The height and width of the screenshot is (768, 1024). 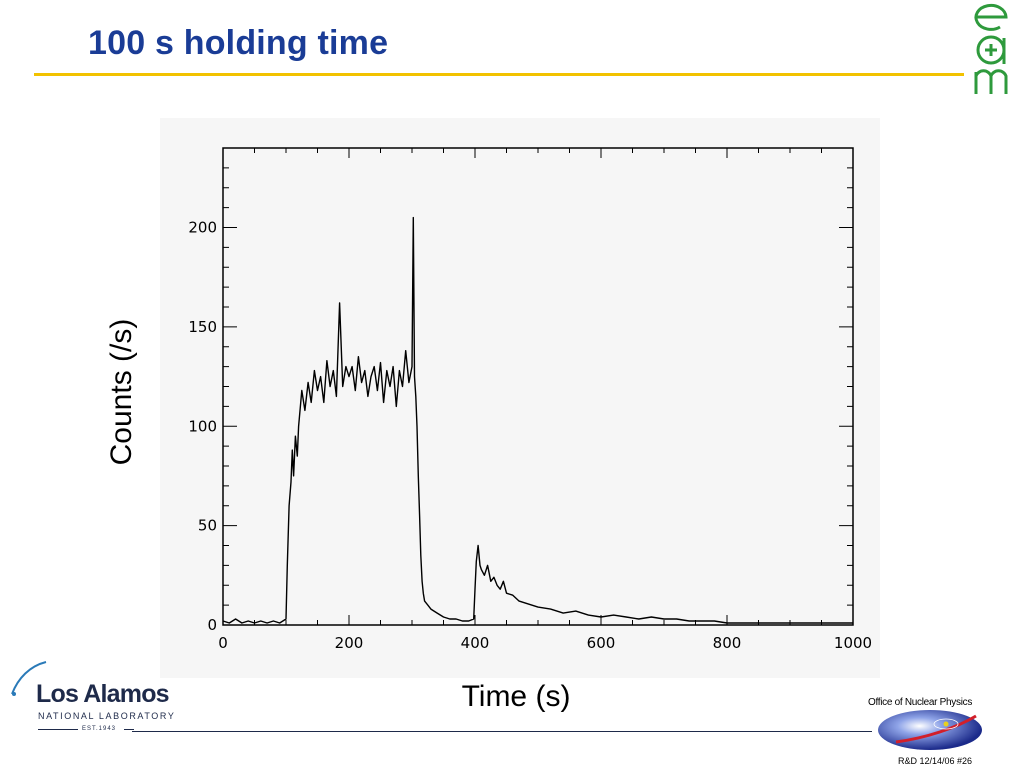 What do you see at coordinates (223, 643) in the screenshot?
I see `x-tick-label: 0` at bounding box center [223, 643].